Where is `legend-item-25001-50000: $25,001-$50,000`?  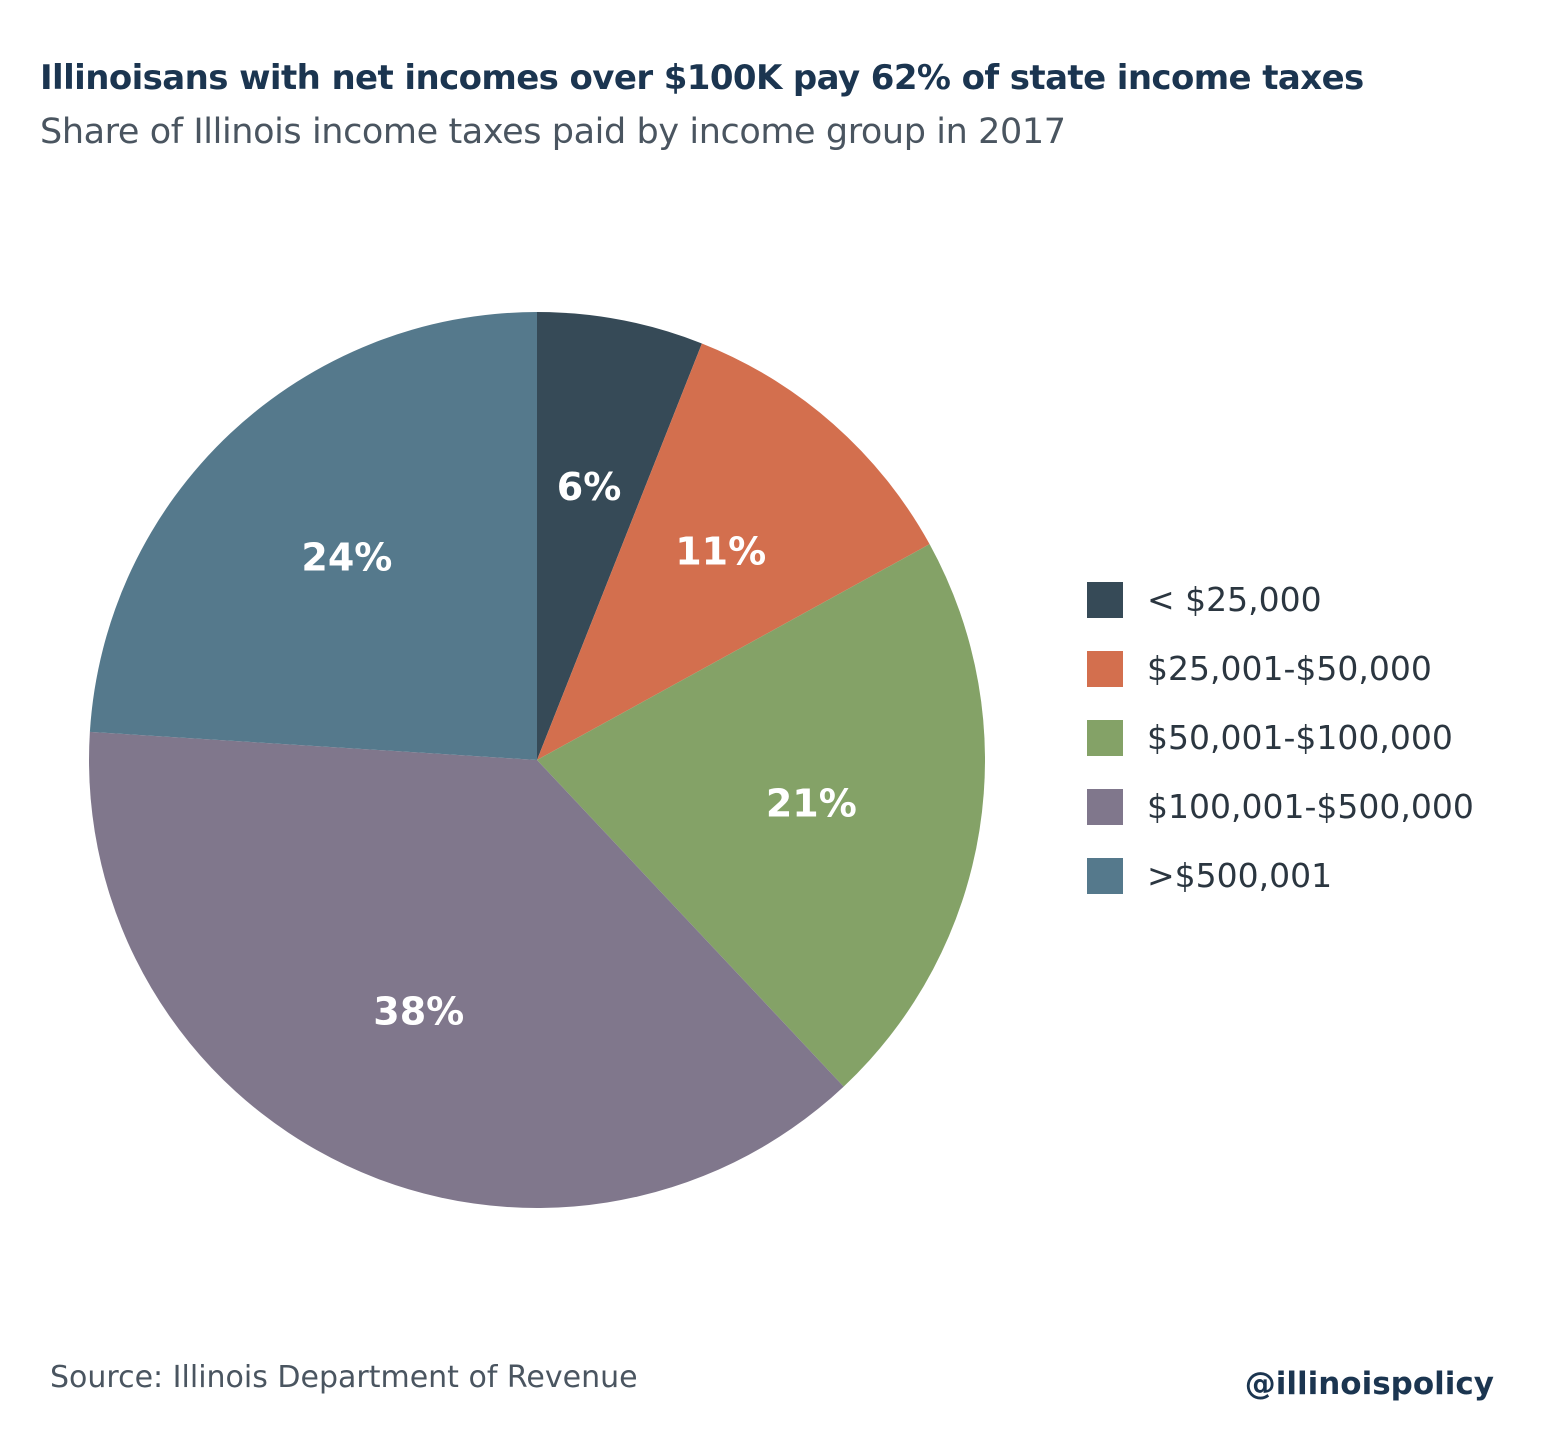
legend-item-25001-50000: $25,001-$50,000 is located at coordinates (1280, 668).